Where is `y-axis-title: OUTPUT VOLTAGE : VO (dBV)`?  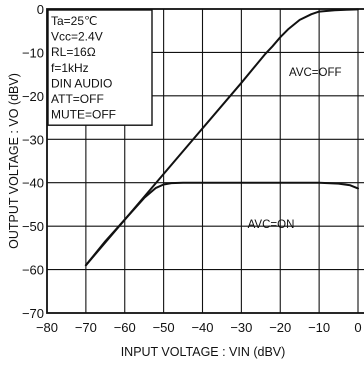
y-axis-title: OUTPUT VOLTAGE : VO (dBV) is located at coordinates (14, 161).